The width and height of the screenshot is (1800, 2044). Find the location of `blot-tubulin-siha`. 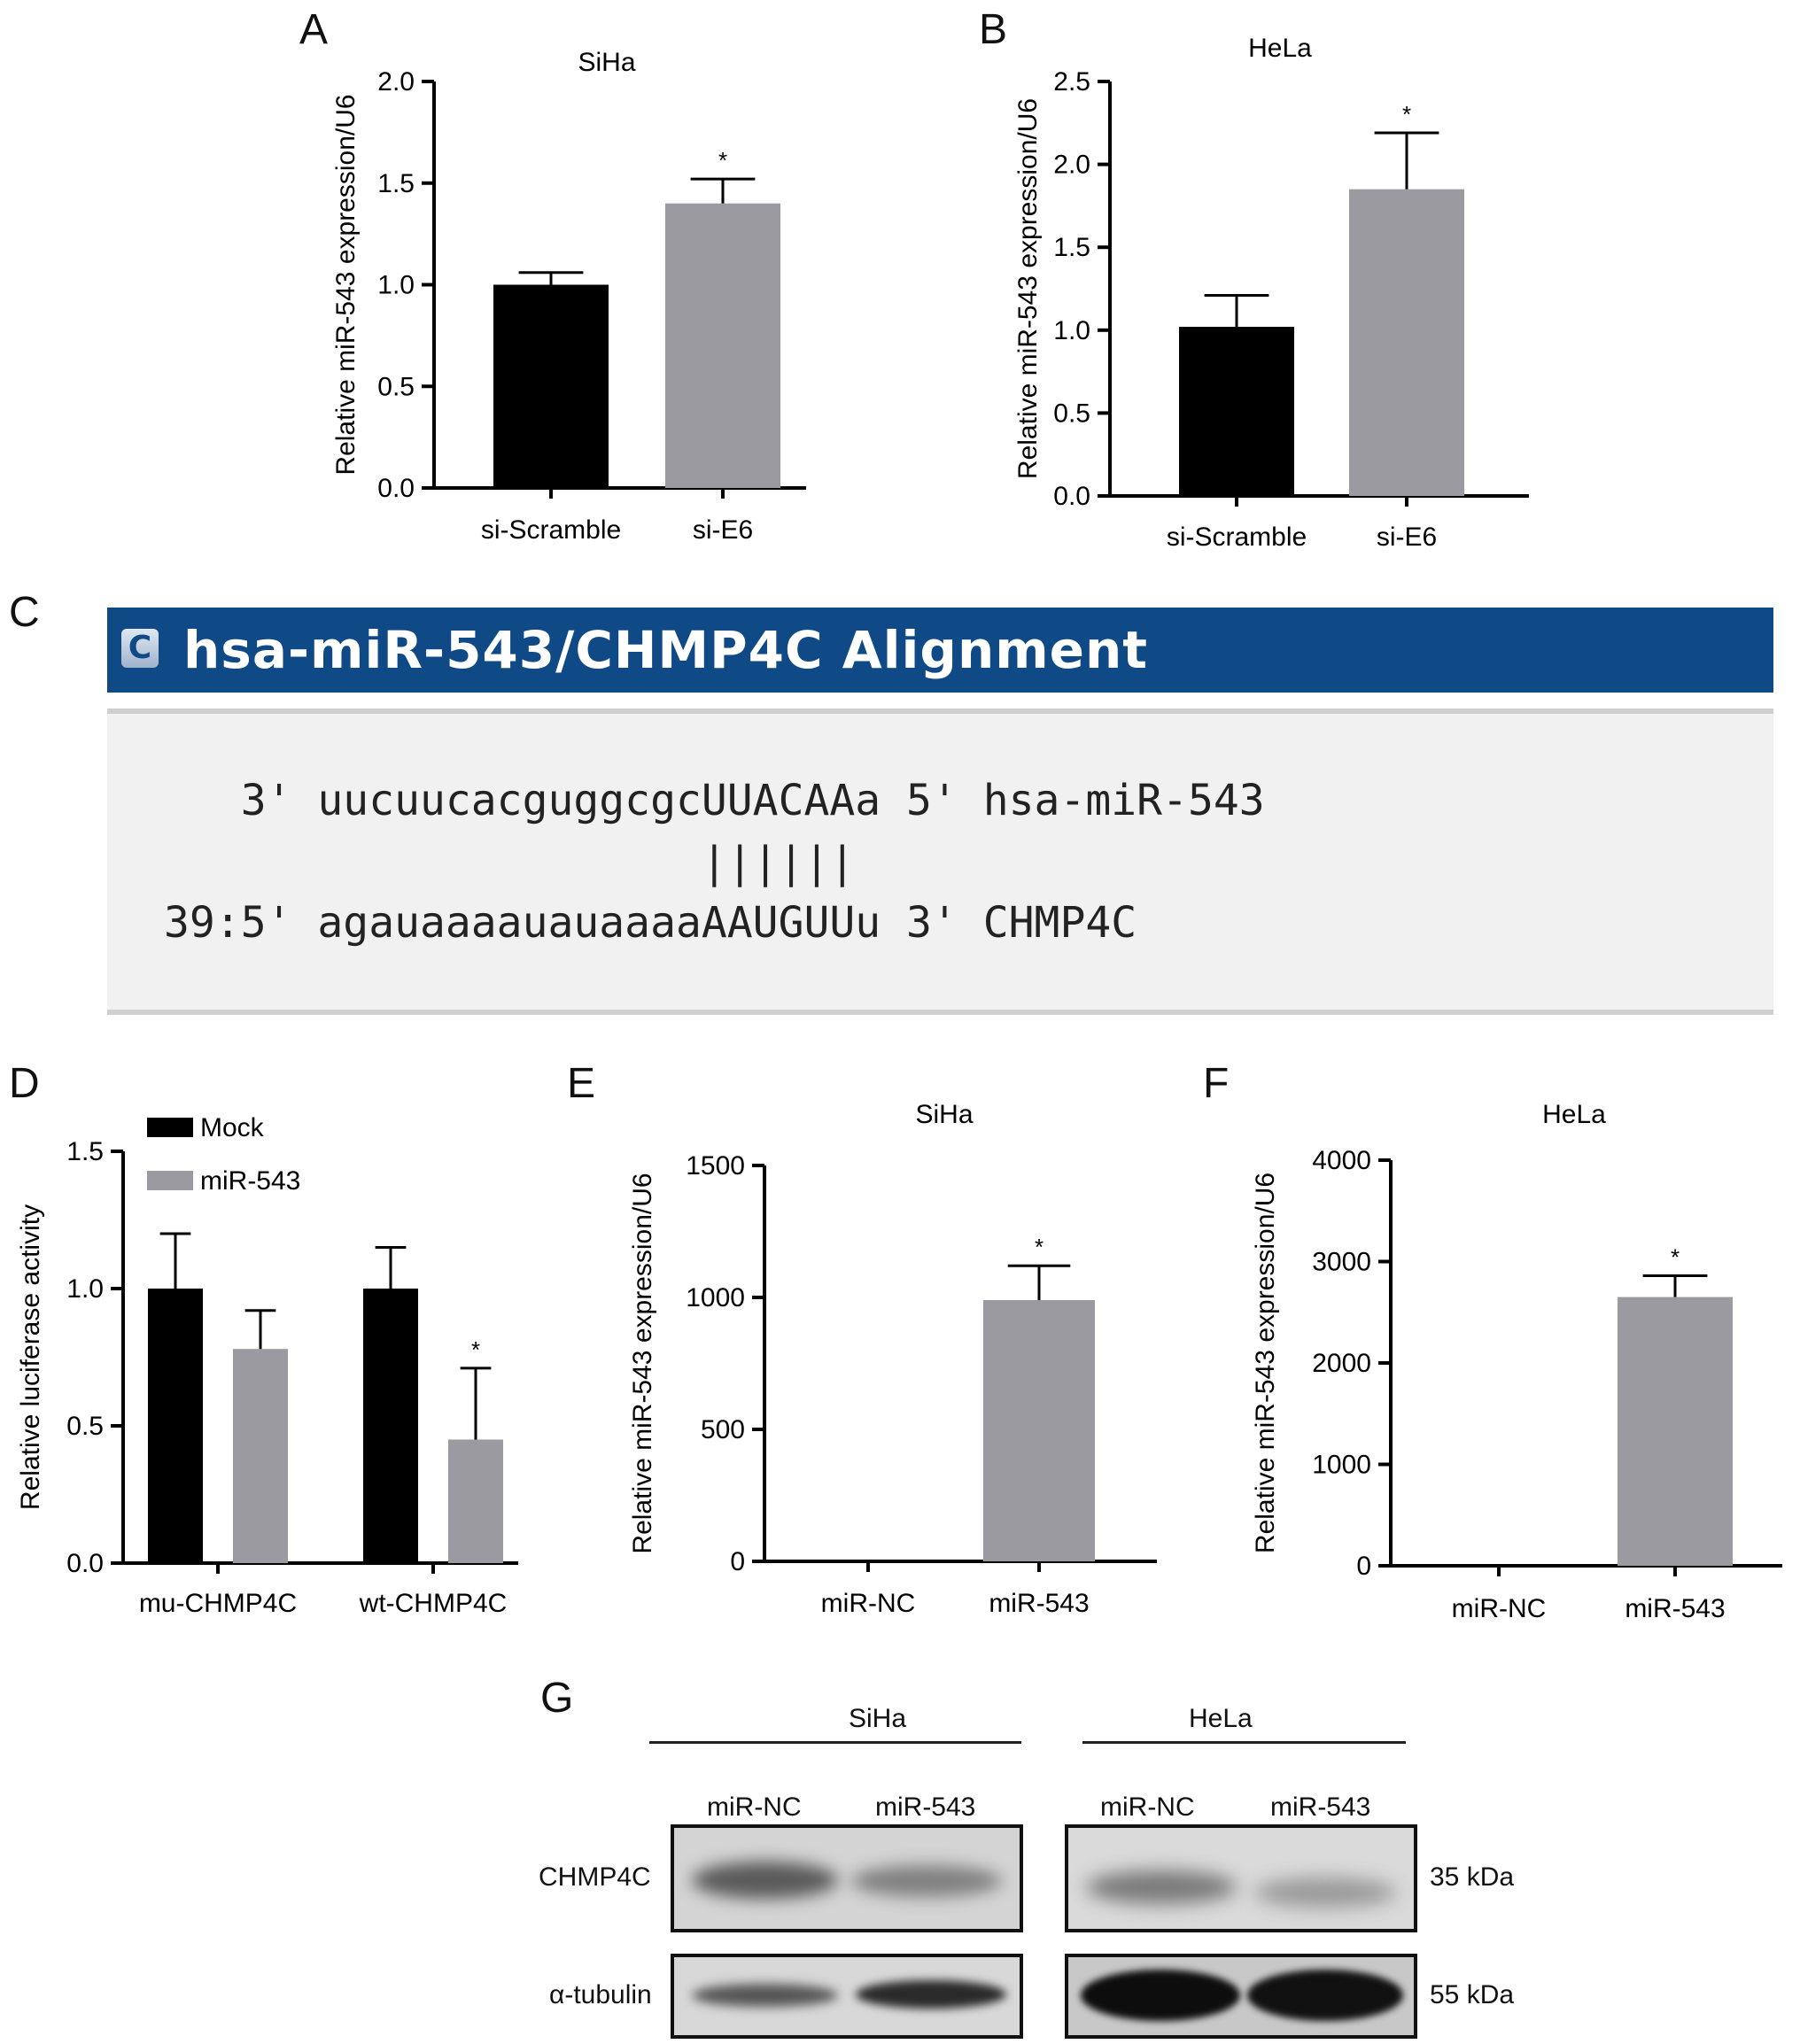

blot-tubulin-siha is located at coordinates (847, 1996).